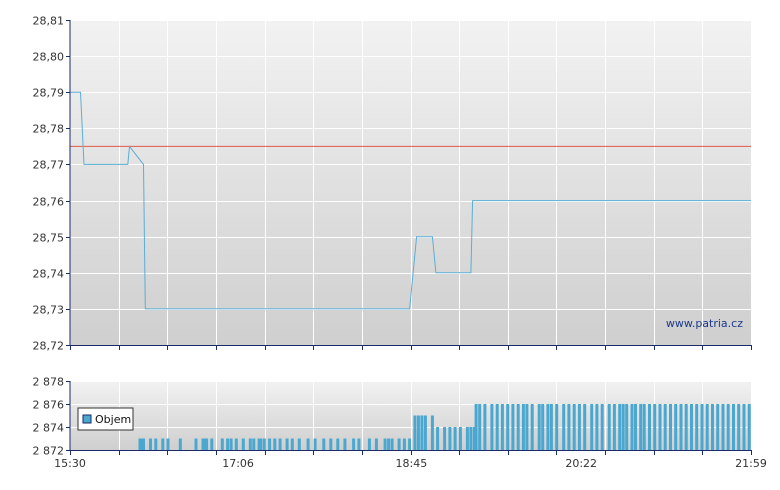 This screenshot has height=490, width=780. I want to click on price-y-tick-label: 28,76, so click(49, 202).